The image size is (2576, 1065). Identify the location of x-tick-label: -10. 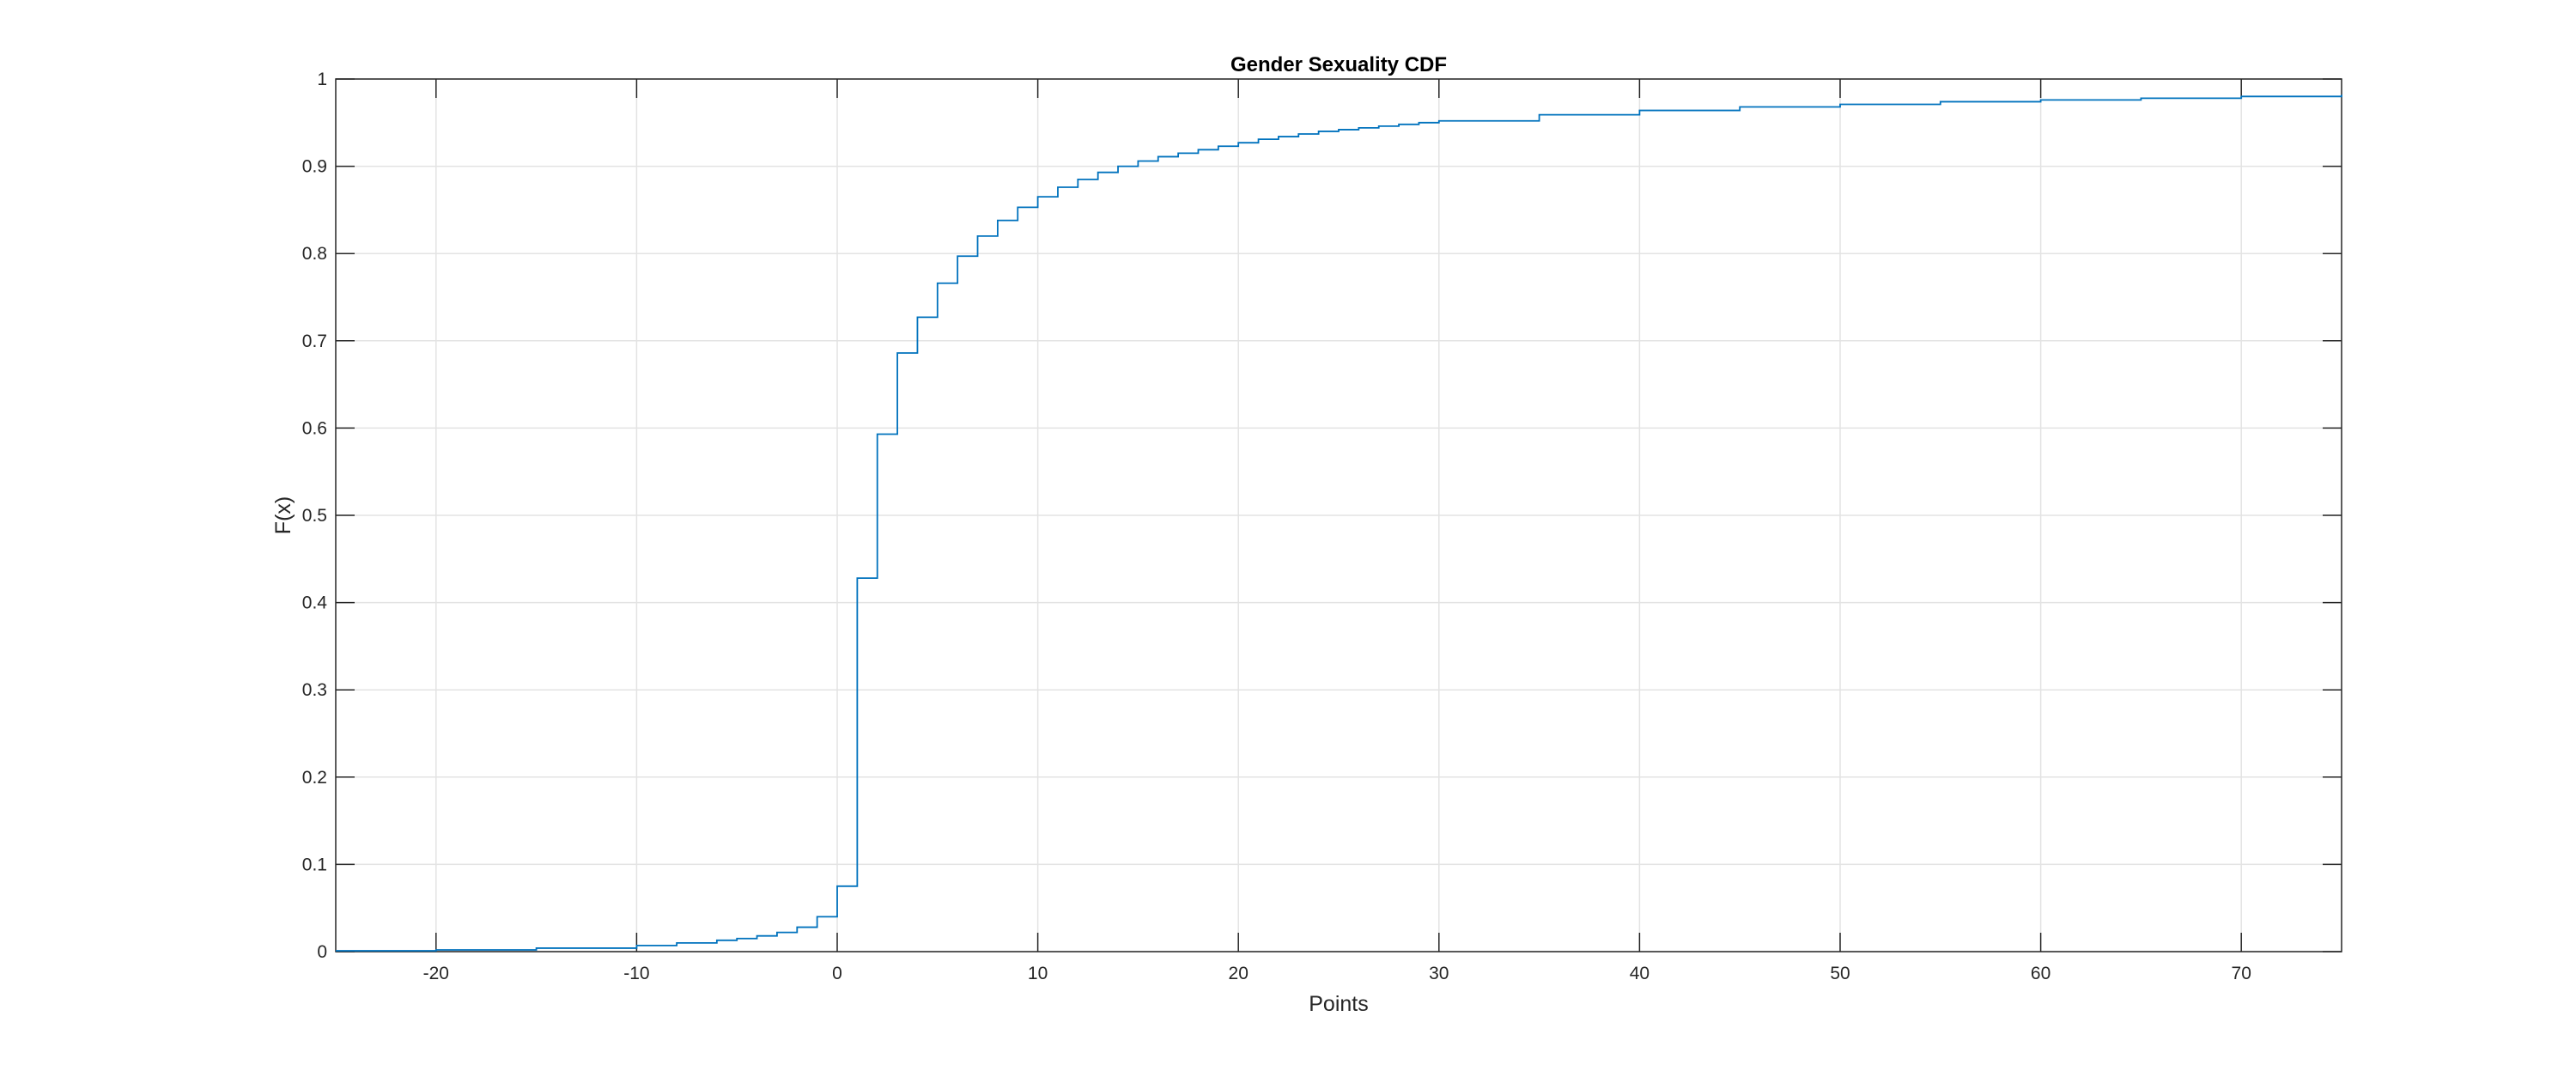
(636, 973).